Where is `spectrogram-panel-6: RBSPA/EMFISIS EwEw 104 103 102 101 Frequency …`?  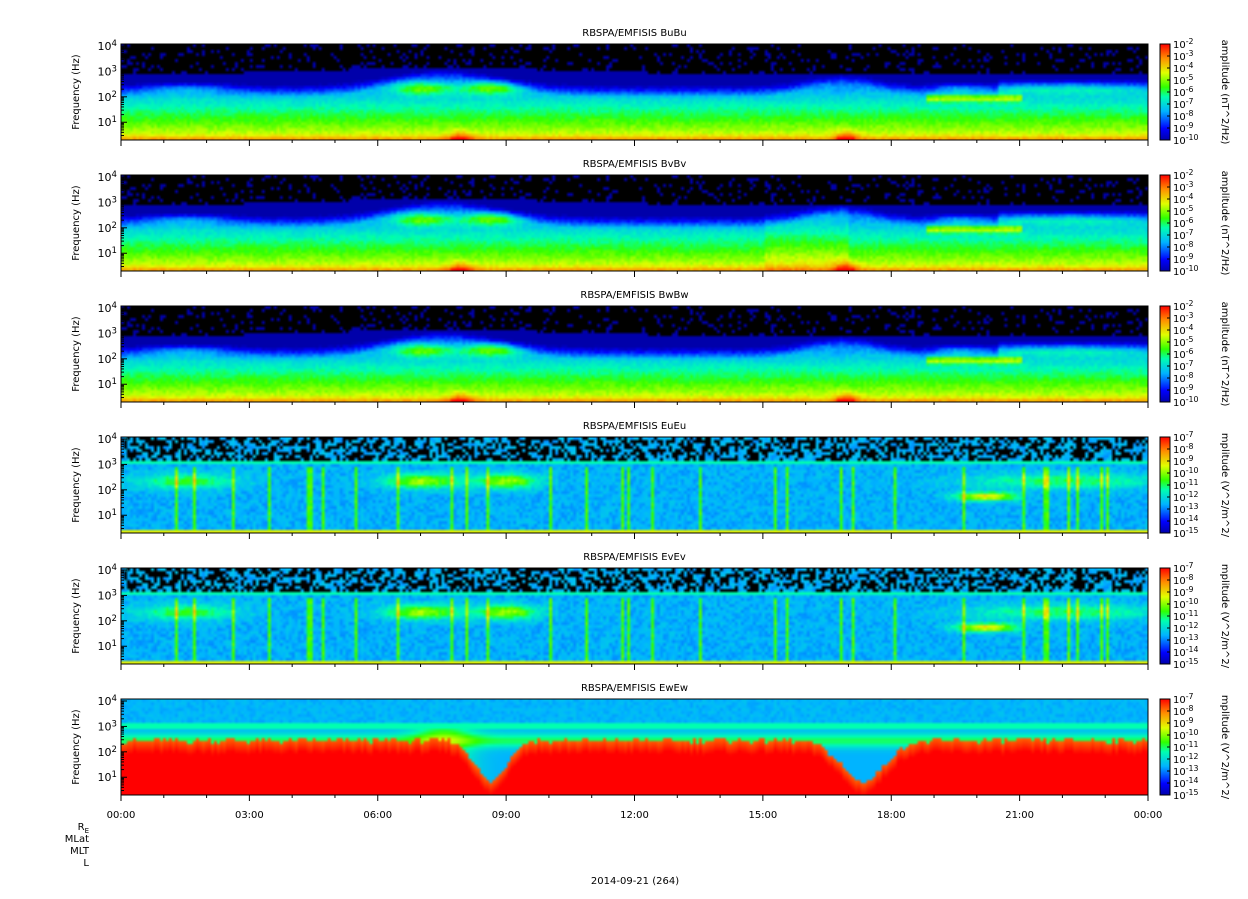
spectrogram-panel-6: RBSPA/EMFISIS EwEw 104 103 102 101 Frequency … is located at coordinates (650, 742).